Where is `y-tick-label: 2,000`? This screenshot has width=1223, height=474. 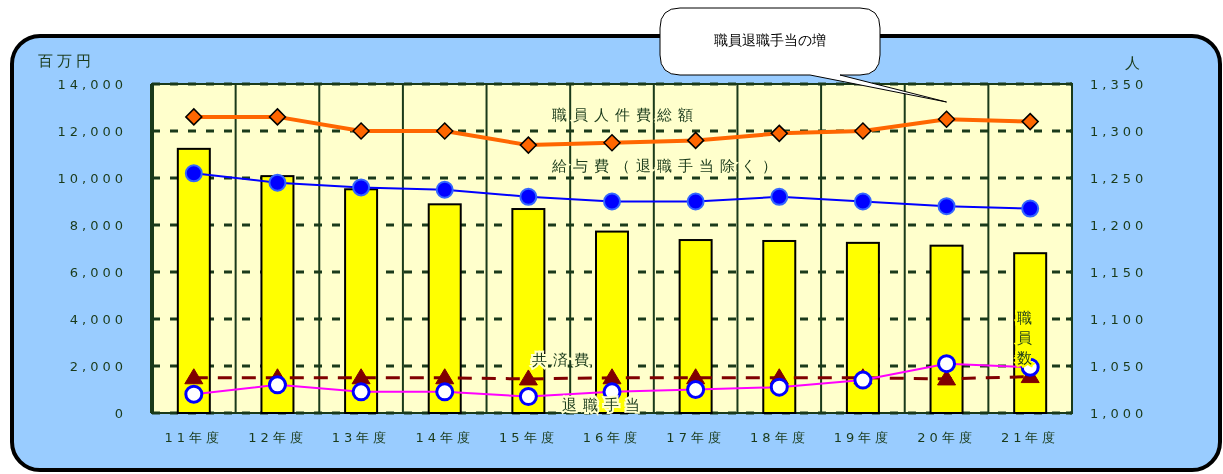
y-tick-label: 2,000 is located at coordinates (98, 366).